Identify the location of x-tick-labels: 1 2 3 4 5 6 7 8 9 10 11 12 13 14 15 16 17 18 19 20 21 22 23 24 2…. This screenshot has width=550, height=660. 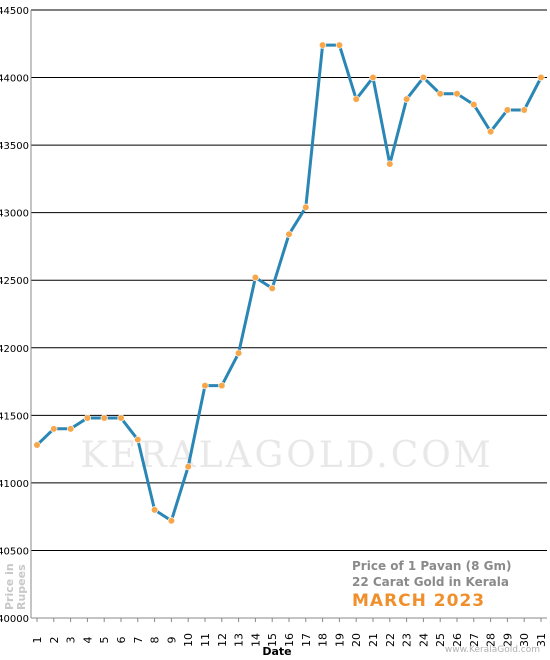
(289, 632).